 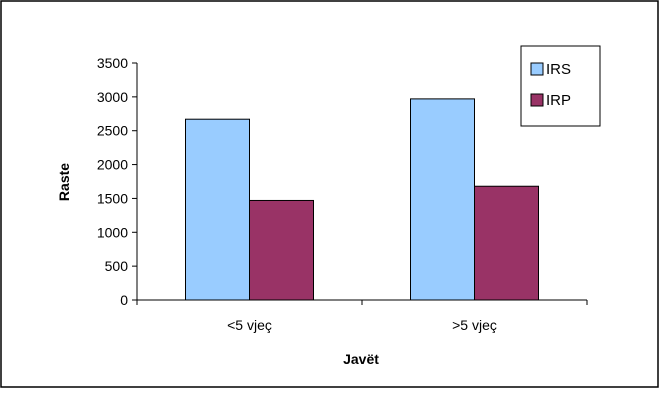 I want to click on y-axis-title: Raste, so click(x=64, y=182).